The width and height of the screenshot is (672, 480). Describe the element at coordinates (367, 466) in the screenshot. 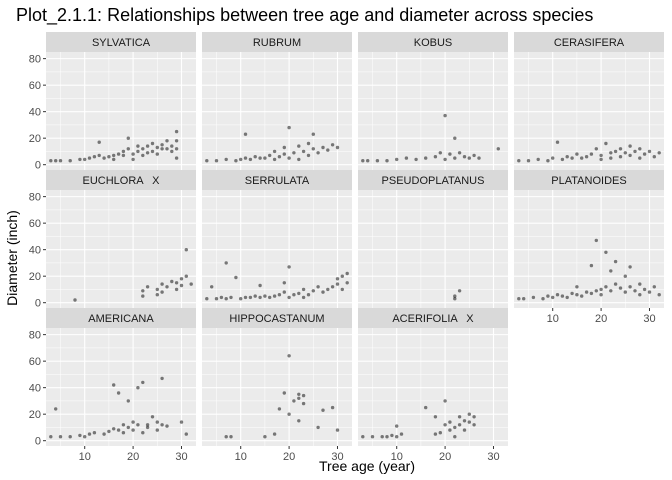

I see `x-axis-title: Tree age (year)` at that location.